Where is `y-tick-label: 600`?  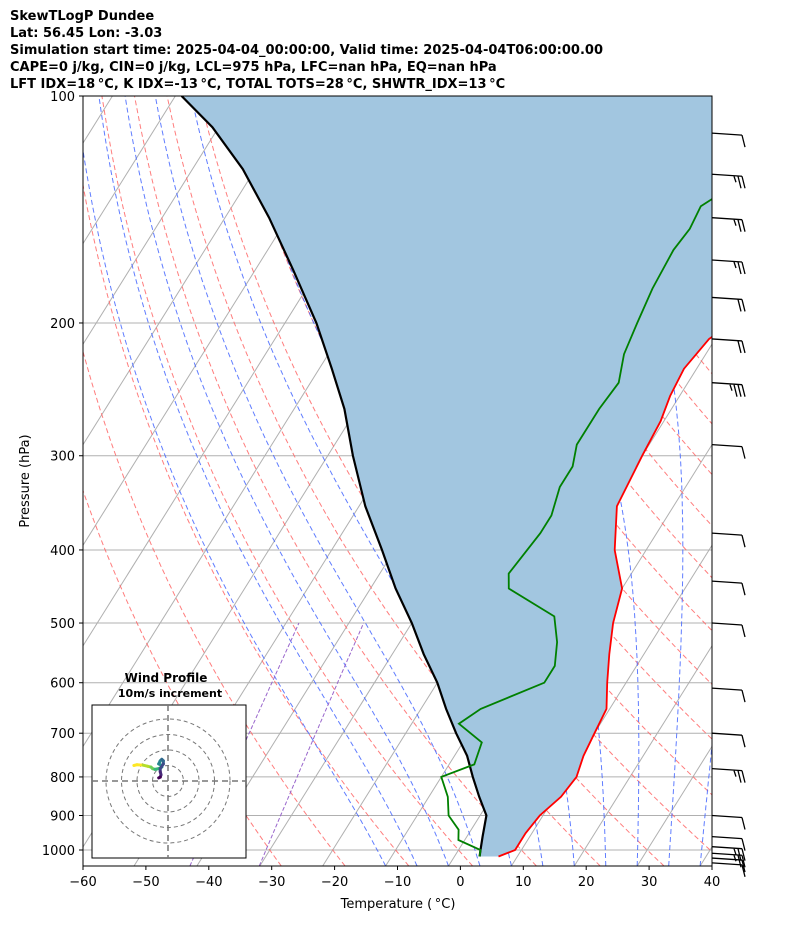 y-tick-label: 600 is located at coordinates (62, 684).